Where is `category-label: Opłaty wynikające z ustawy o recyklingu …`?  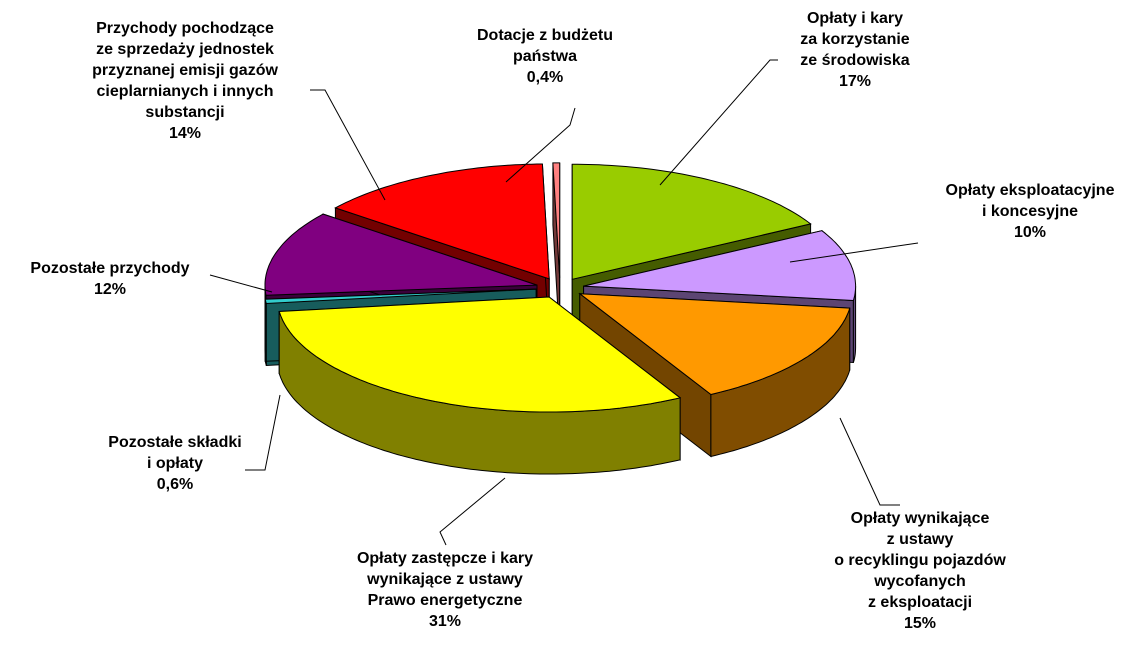
category-label: Opłaty wynikające z ustawy o recyklingu … is located at coordinates (920, 560).